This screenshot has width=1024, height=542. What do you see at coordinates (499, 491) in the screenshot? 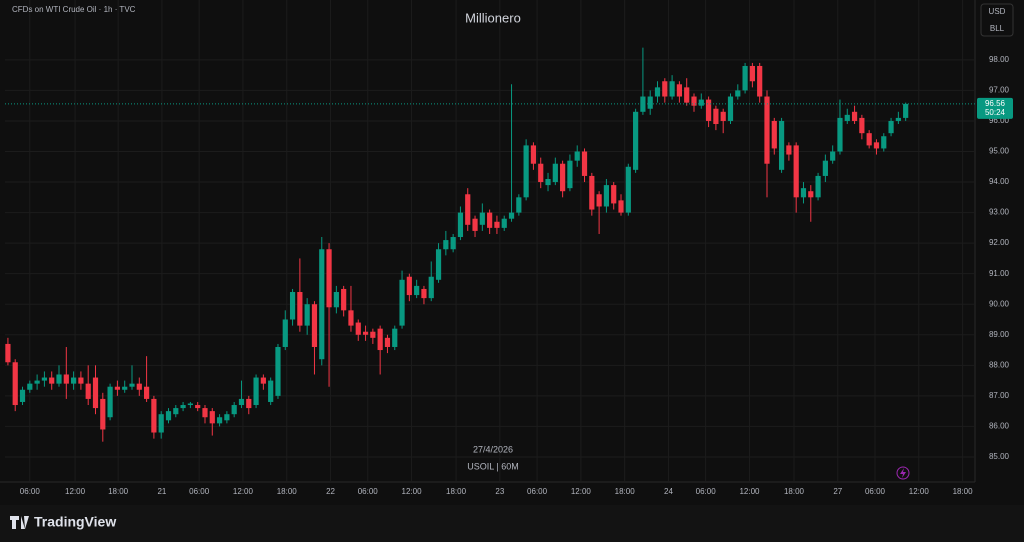
I see `x-tick-label: 23` at bounding box center [499, 491].